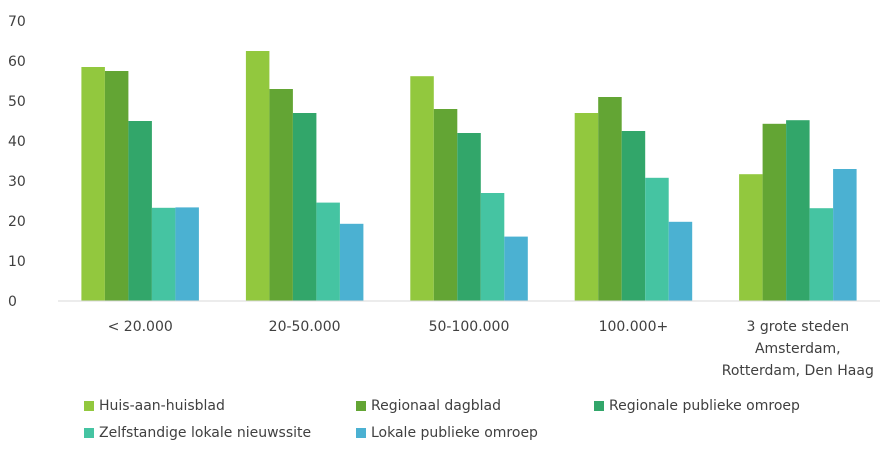 The width and height of the screenshot is (883, 450). Describe the element at coordinates (17, 142) in the screenshot. I see `y-tick-label: 40` at that location.